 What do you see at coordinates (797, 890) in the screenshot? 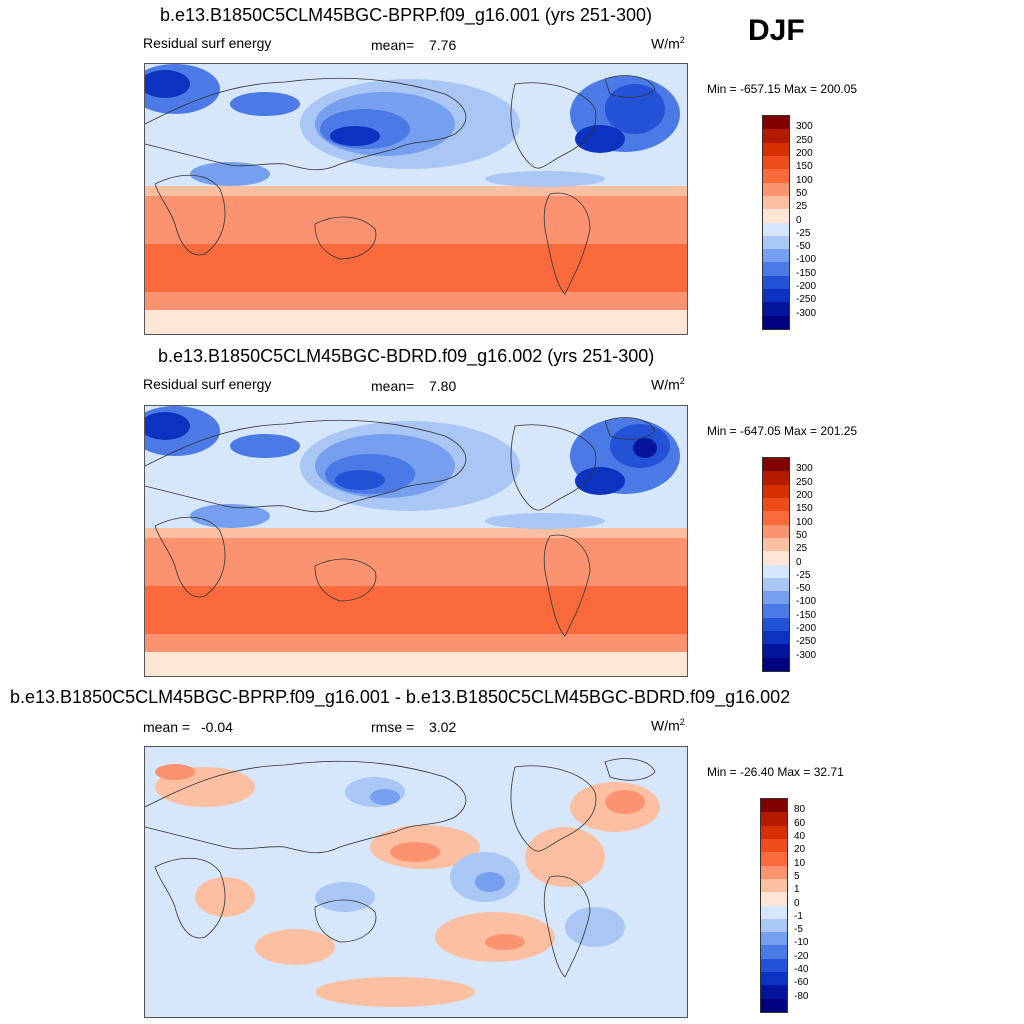
I see `colorbar-tick-label: 1` at bounding box center [797, 890].